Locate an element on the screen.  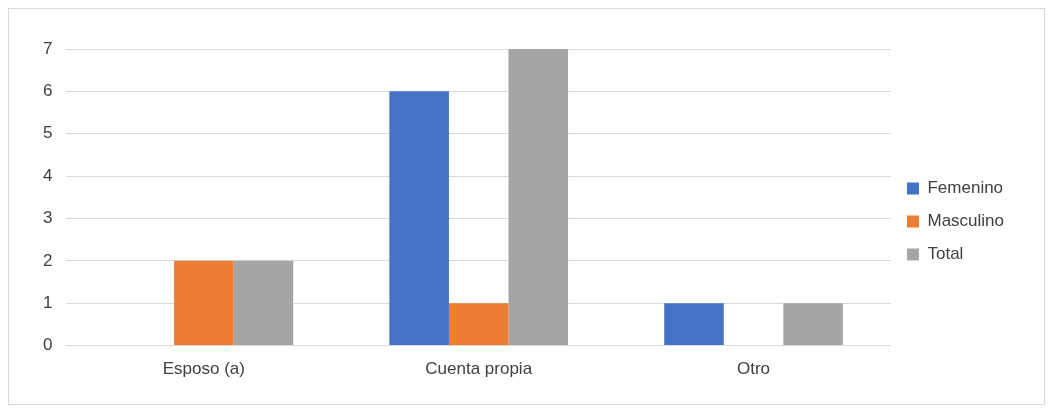
legend-label: Masculino is located at coordinates (966, 221).